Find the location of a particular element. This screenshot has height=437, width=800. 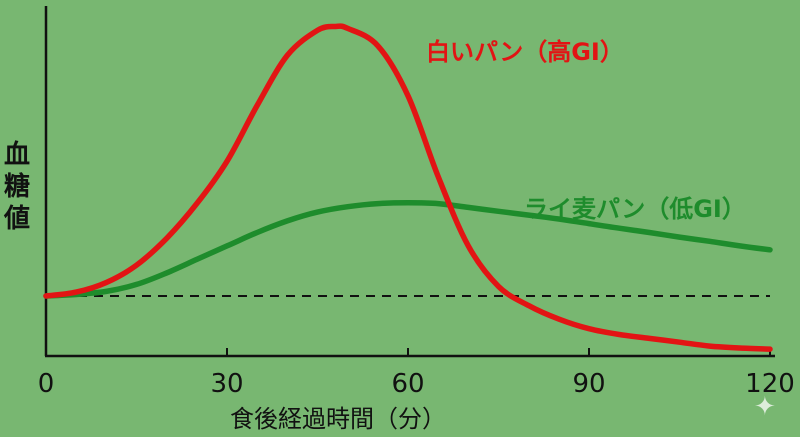

y-axis-label-char-1: 血 is located at coordinates (17, 155).